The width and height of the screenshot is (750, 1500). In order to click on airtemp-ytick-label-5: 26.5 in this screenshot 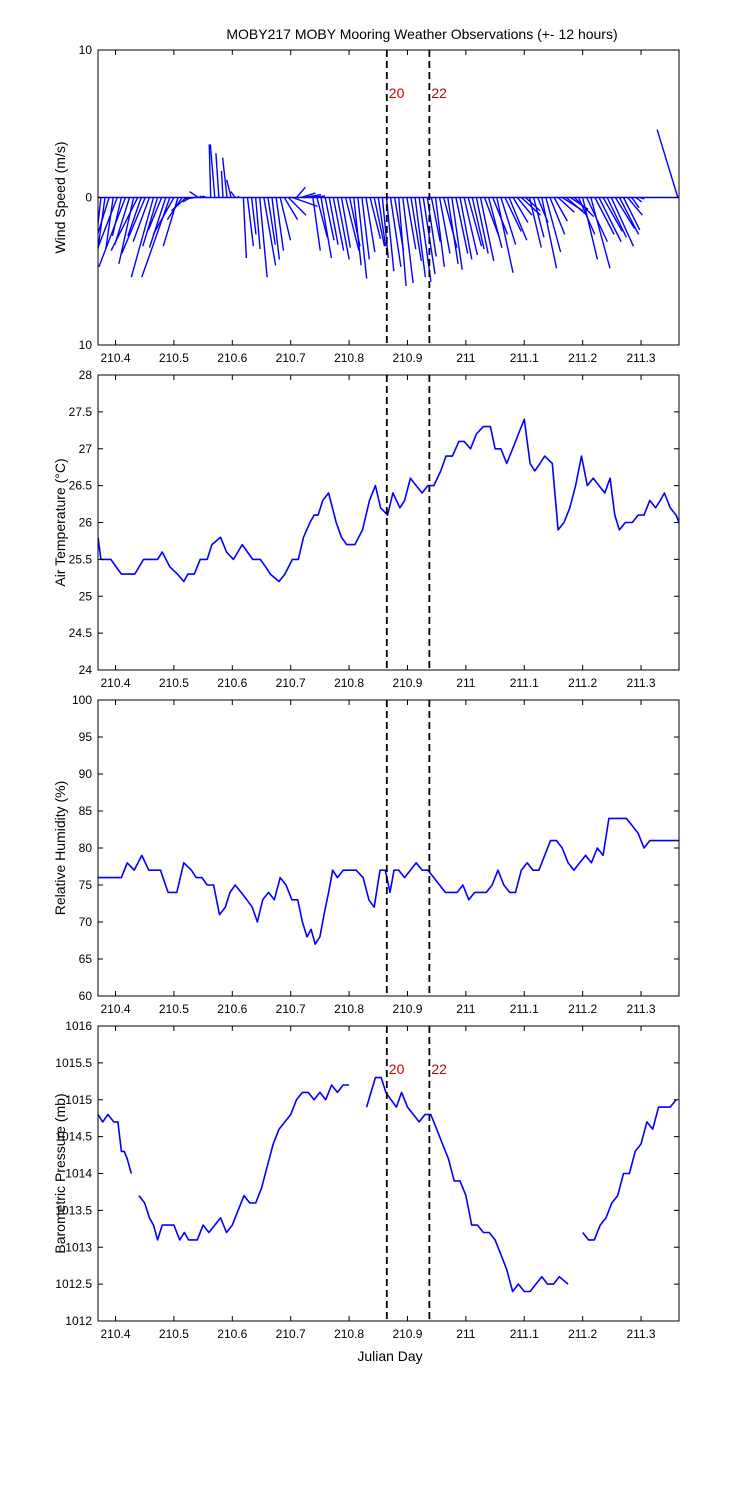, I will do `click(81, 486)`.